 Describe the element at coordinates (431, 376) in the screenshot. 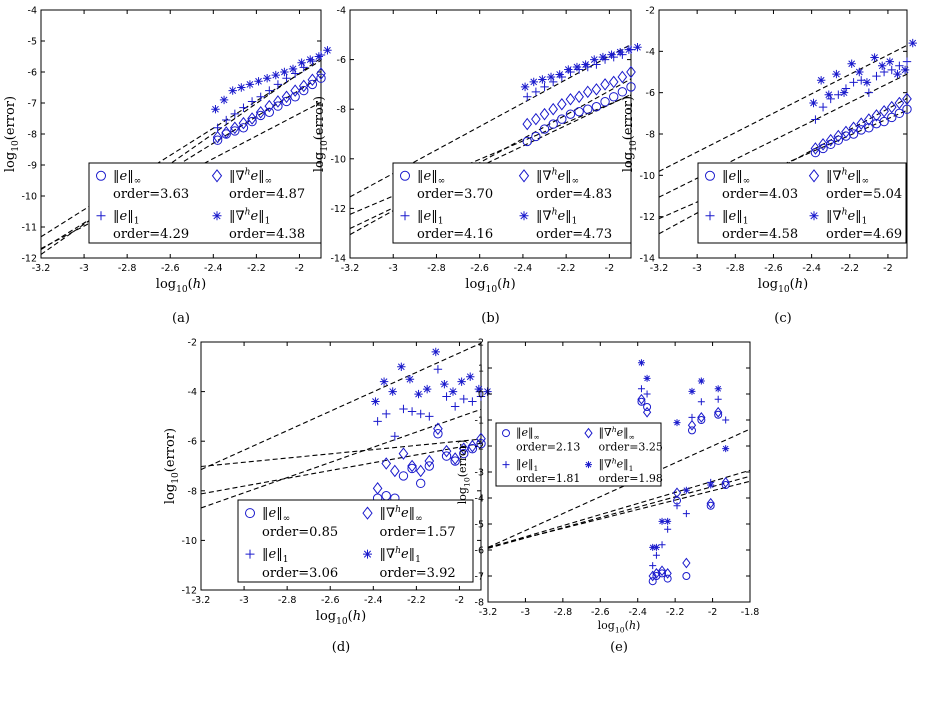

I see `series-star` at that location.